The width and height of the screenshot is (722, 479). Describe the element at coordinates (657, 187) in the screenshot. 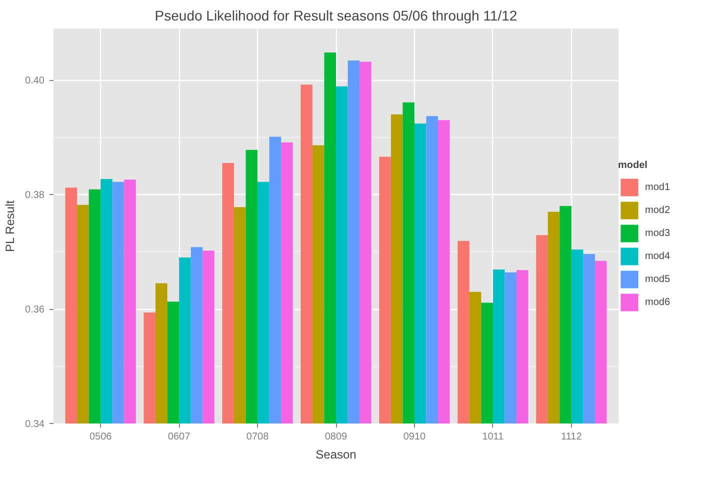

I see `legend-label: mod1` at that location.